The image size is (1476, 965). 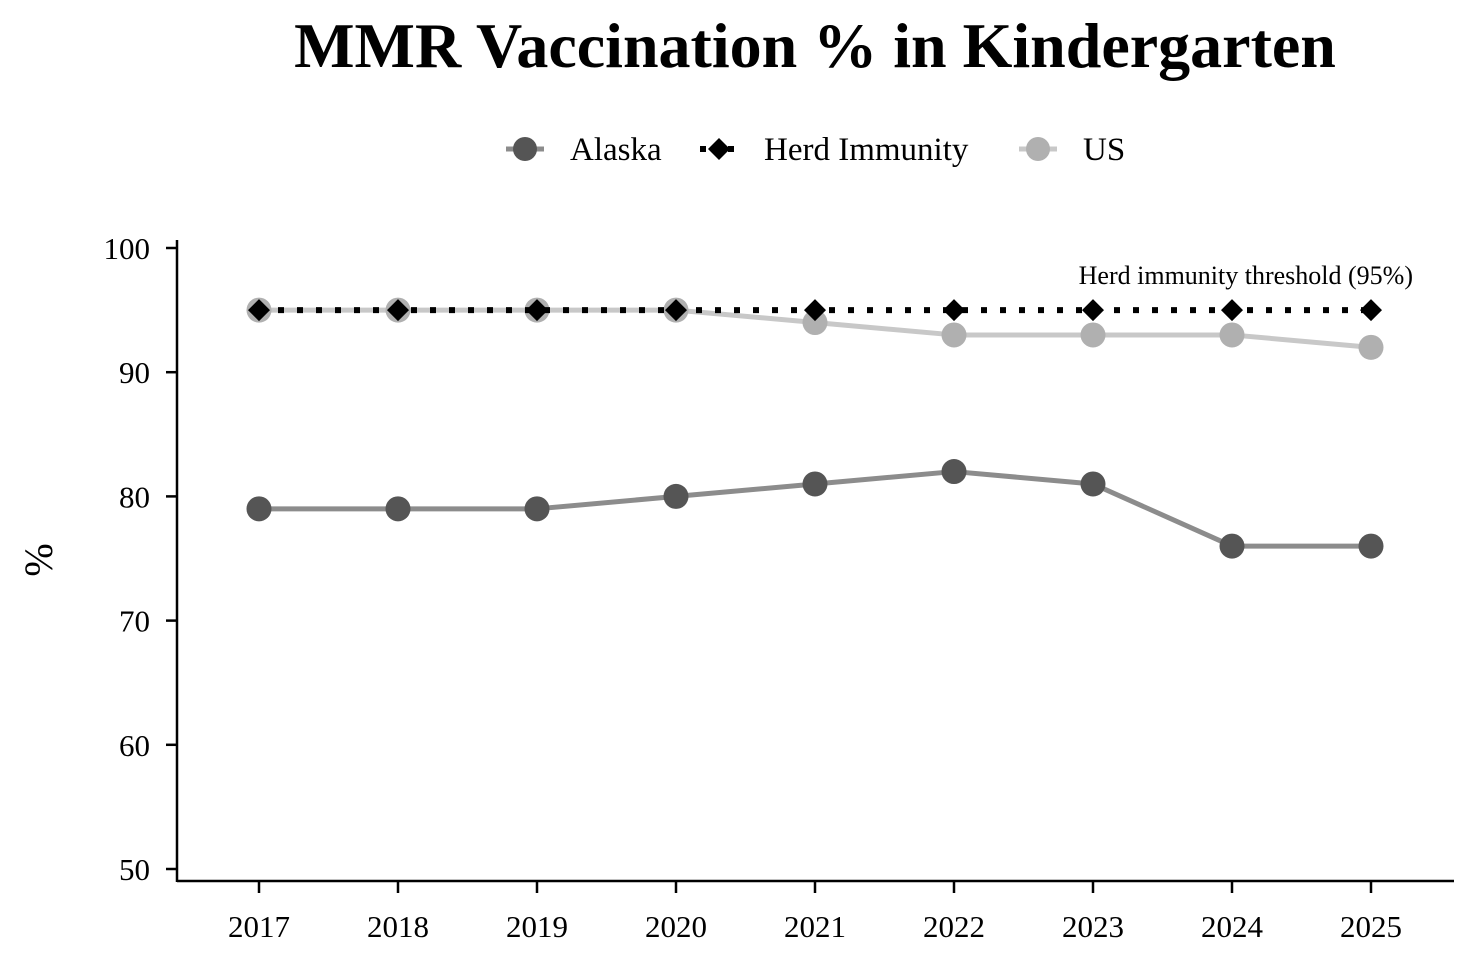 What do you see at coordinates (676, 926) in the screenshot?
I see `x-tick-label: 2020` at bounding box center [676, 926].